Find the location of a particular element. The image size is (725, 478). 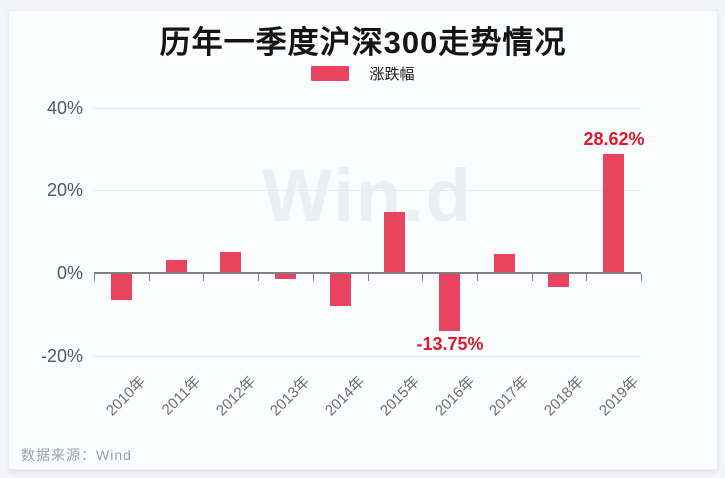

y-axis-label: 20% is located at coordinates (64, 190).